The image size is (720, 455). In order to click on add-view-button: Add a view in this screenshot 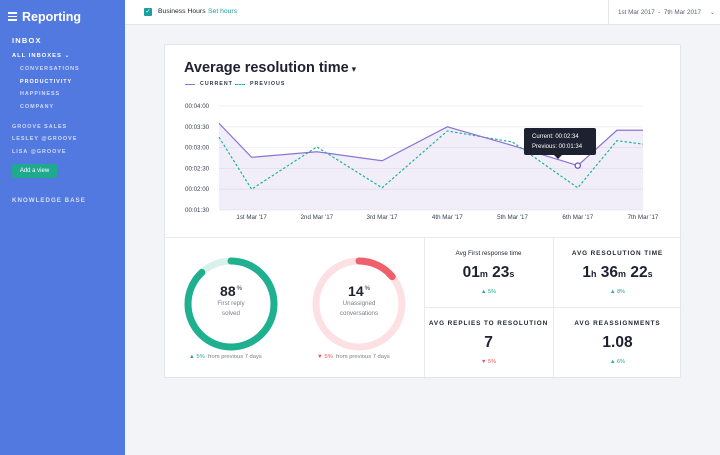, I will do `click(34, 171)`.